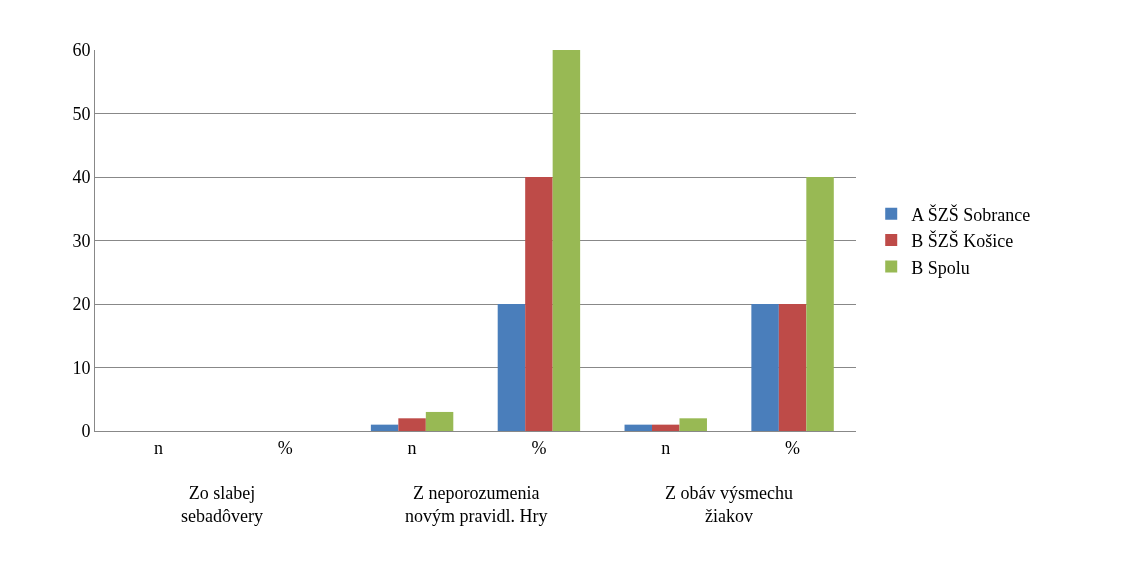  Describe the element at coordinates (81, 367) in the screenshot. I see `y-tick-label: 10` at that location.